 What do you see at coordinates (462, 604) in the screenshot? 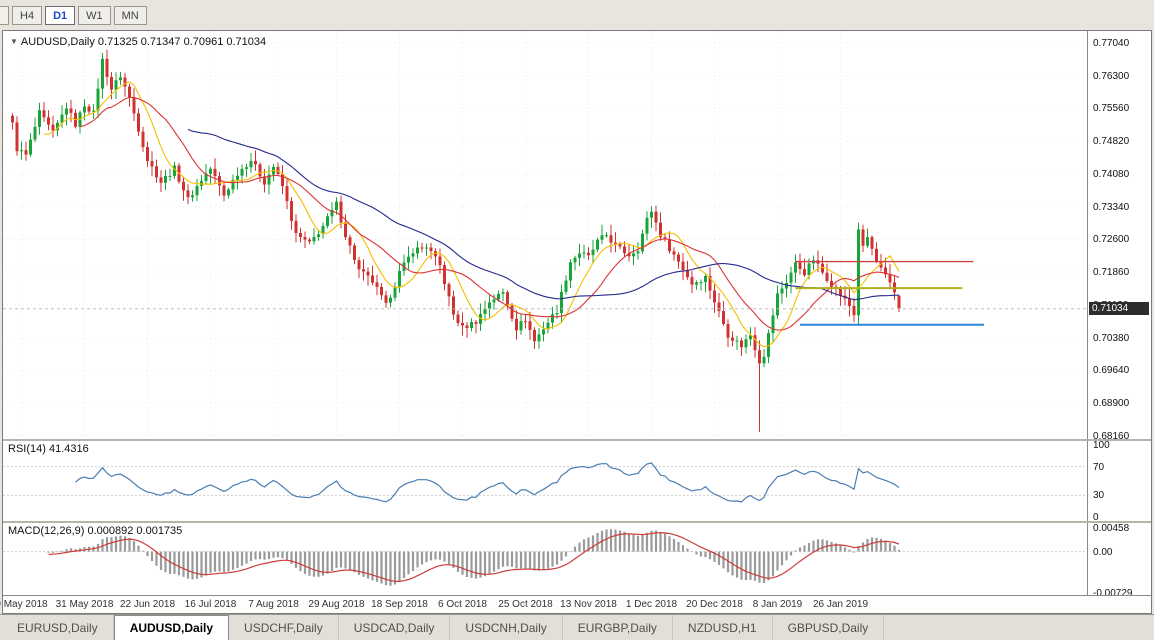
I see `time-axis-label: 6 Oct 2018` at bounding box center [462, 604].